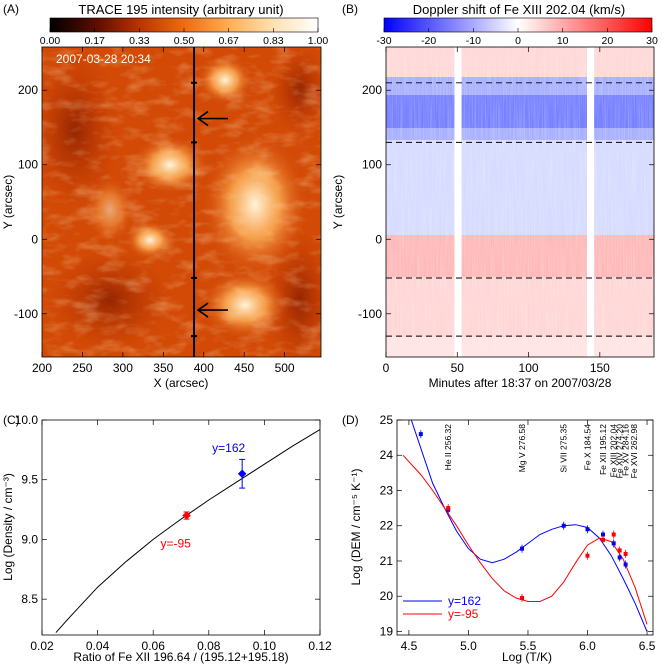 Image resolution: width=664 pixels, height=664 pixels. What do you see at coordinates (518, 41) in the screenshot?
I see `colorbar-tick-label: 0` at bounding box center [518, 41].